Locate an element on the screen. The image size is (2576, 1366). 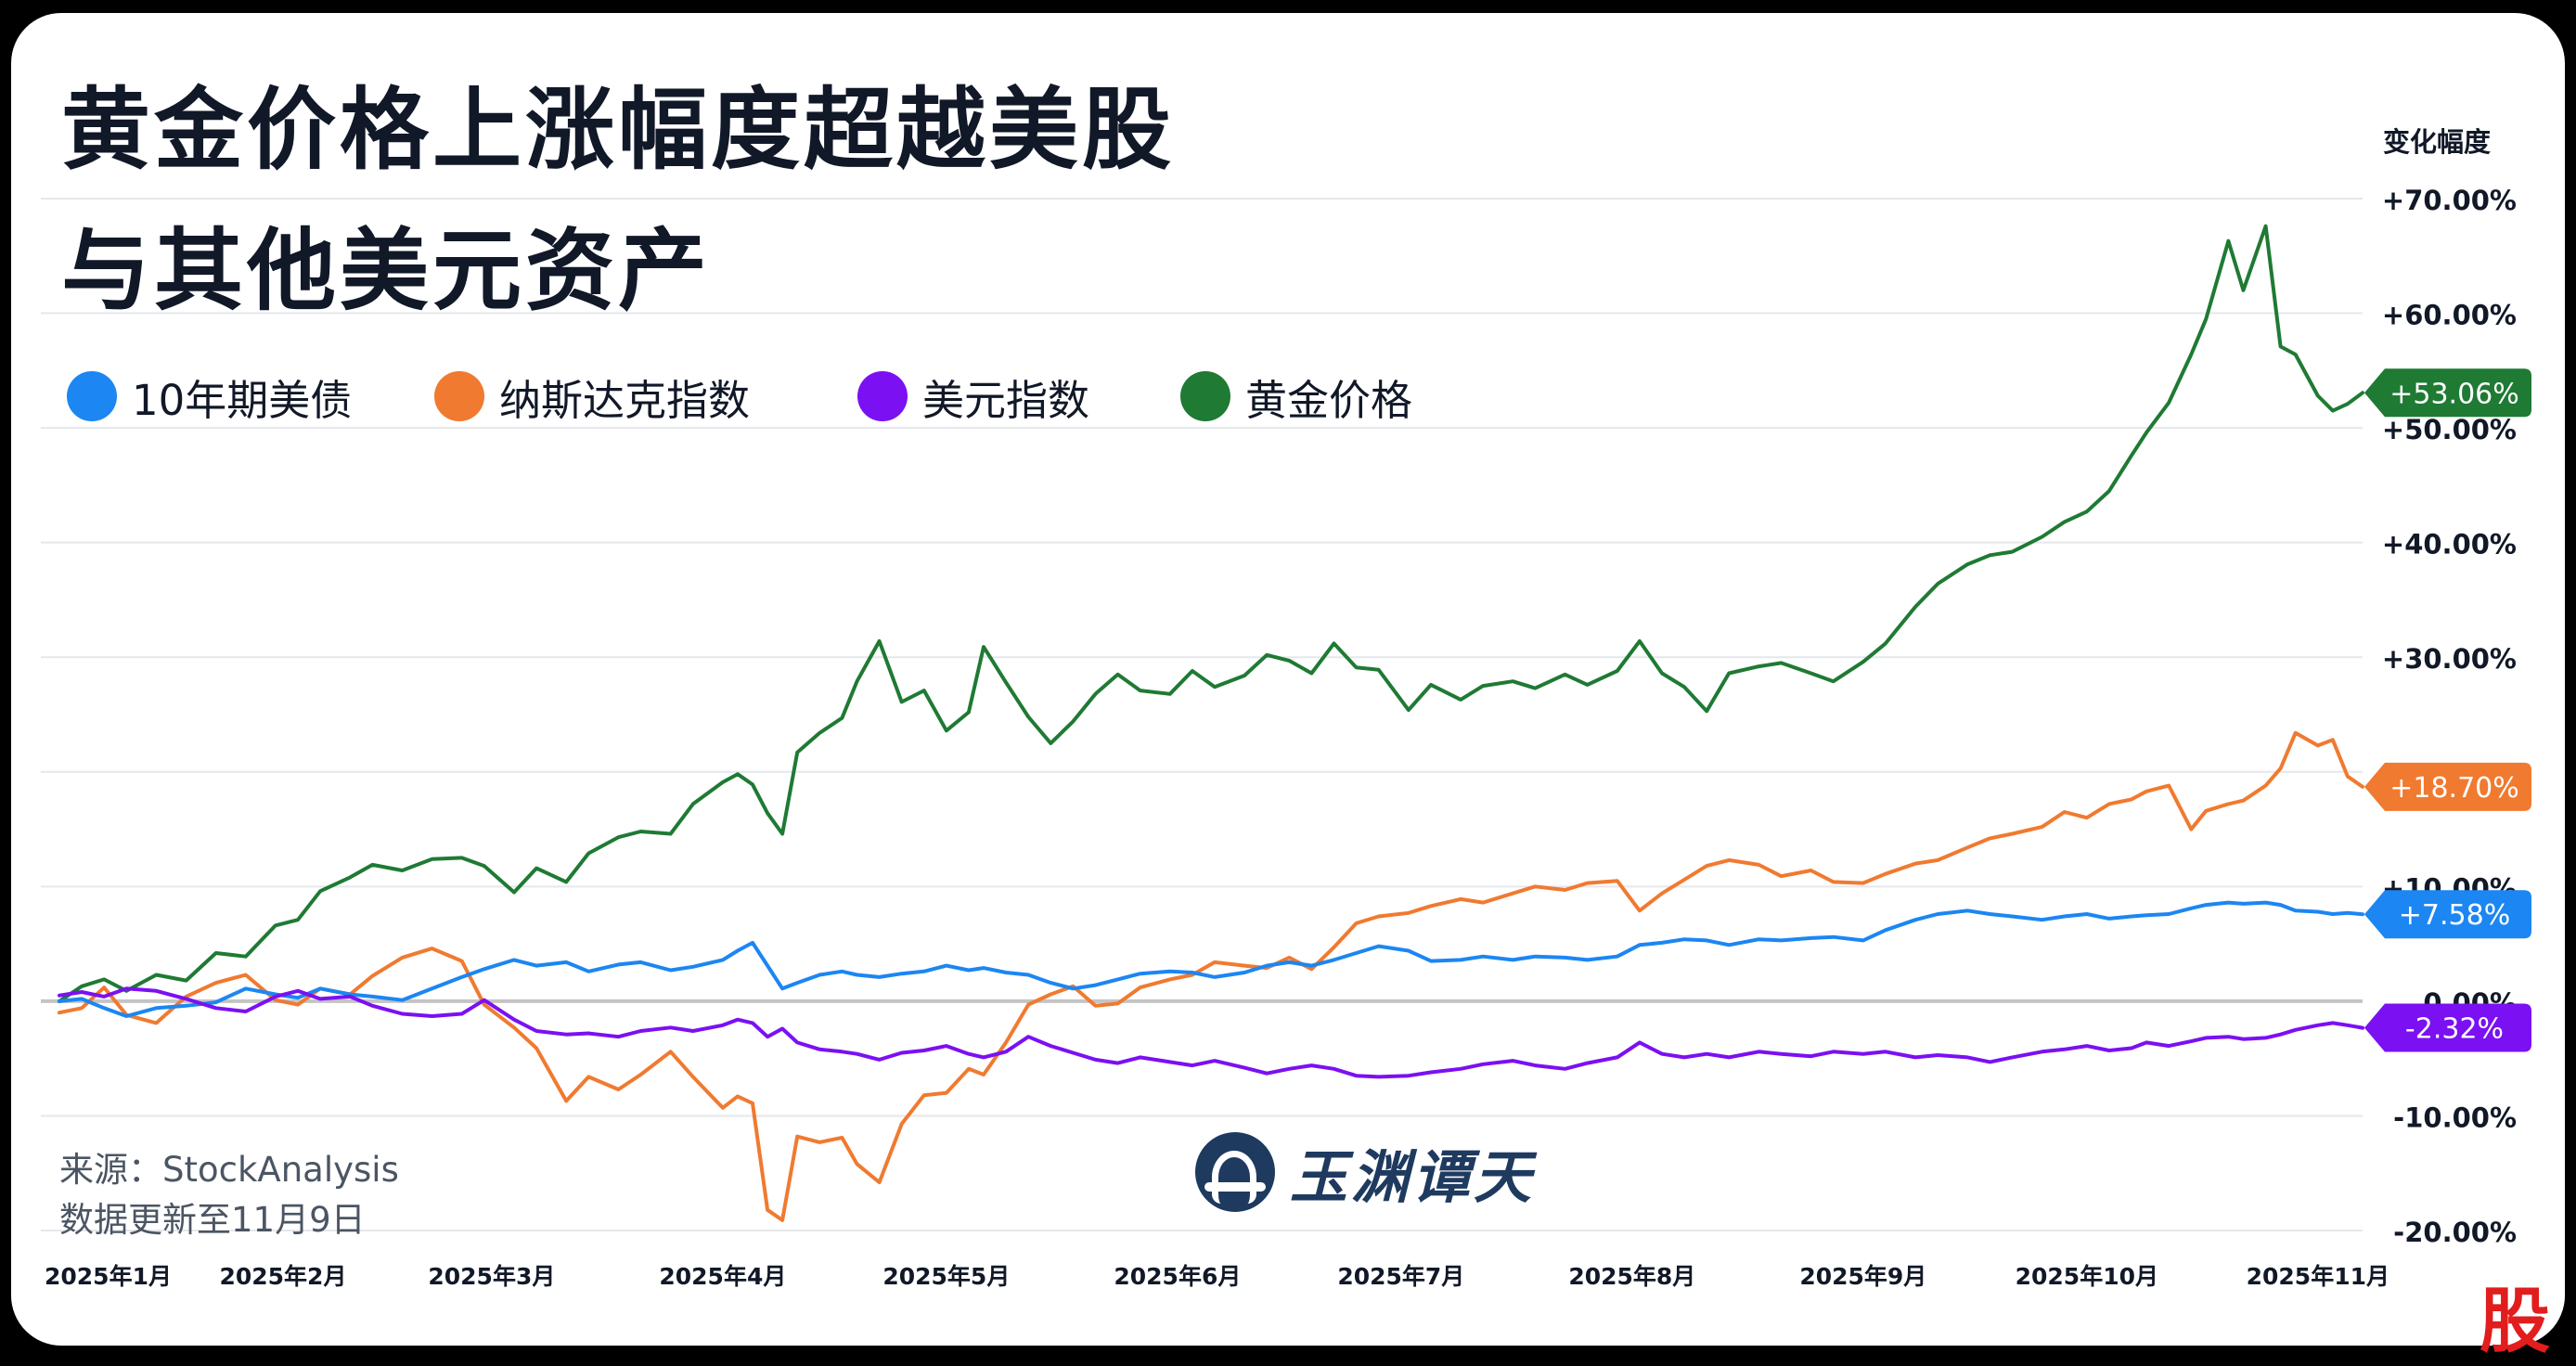
source-note: 来源：StockAnalysis is located at coordinates (229, 1170).